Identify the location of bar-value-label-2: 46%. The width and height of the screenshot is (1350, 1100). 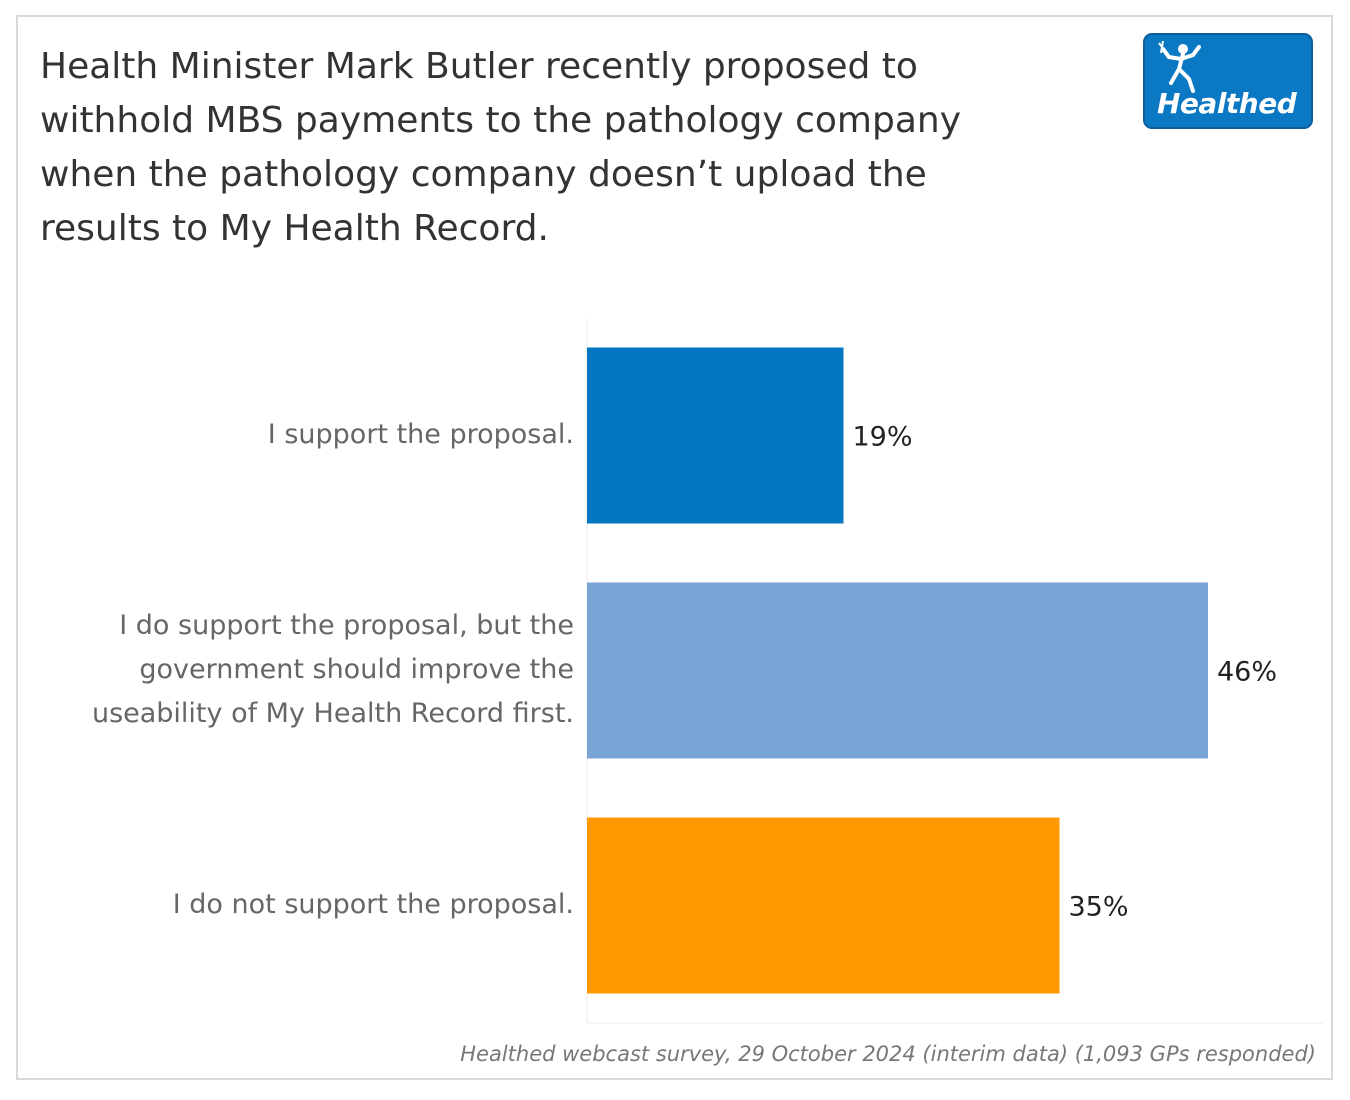
(1247, 672).